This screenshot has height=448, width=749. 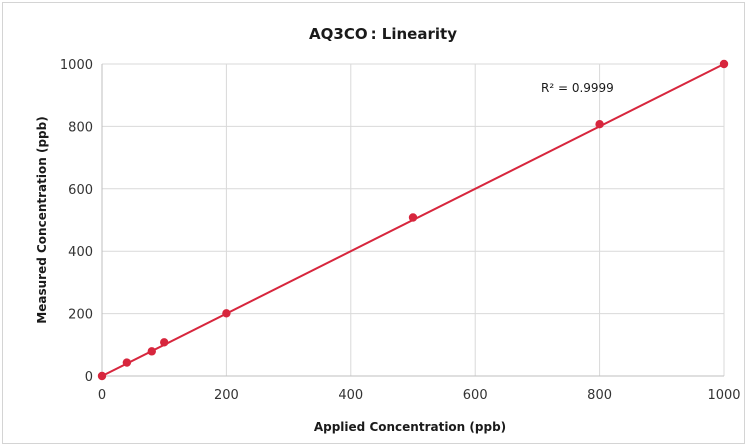 What do you see at coordinates (350, 395) in the screenshot?
I see `x-tick-label: 400` at bounding box center [350, 395].